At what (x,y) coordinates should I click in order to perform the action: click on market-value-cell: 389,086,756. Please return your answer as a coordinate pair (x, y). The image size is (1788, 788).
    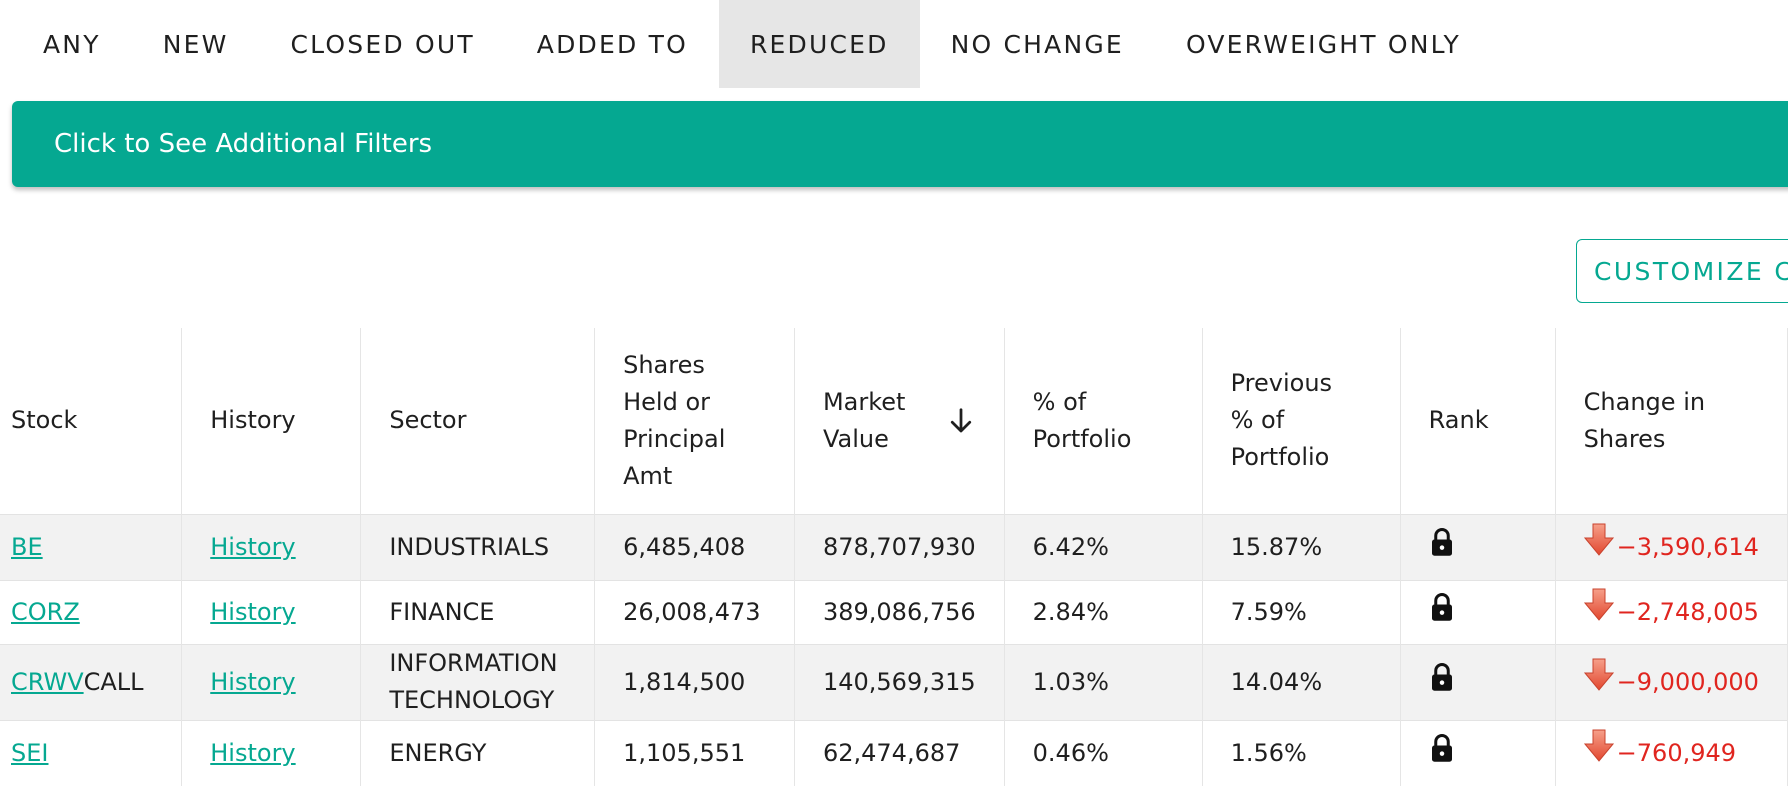
    Looking at the image, I should click on (899, 611).